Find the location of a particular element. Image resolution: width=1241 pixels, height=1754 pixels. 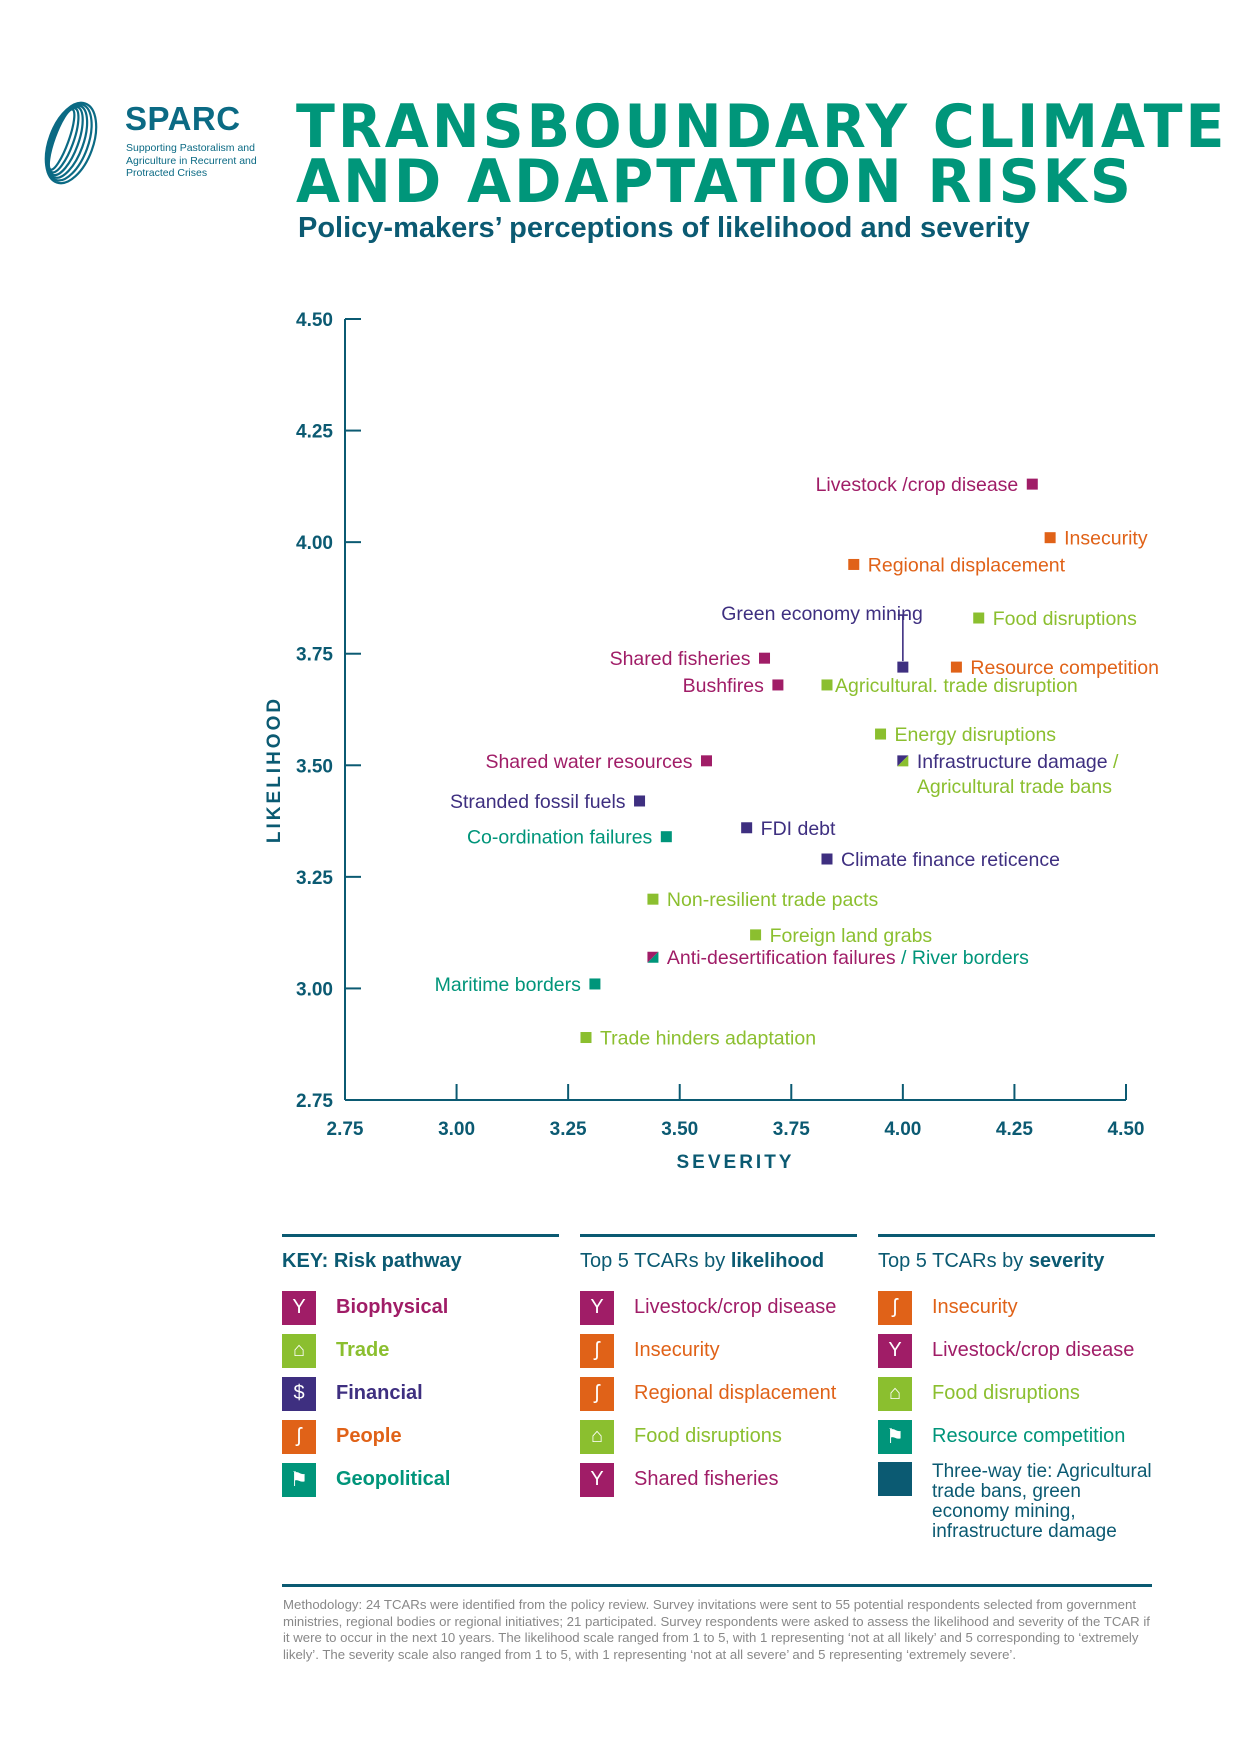

label-part: Anti-desertification failures is located at coordinates (781, 958).